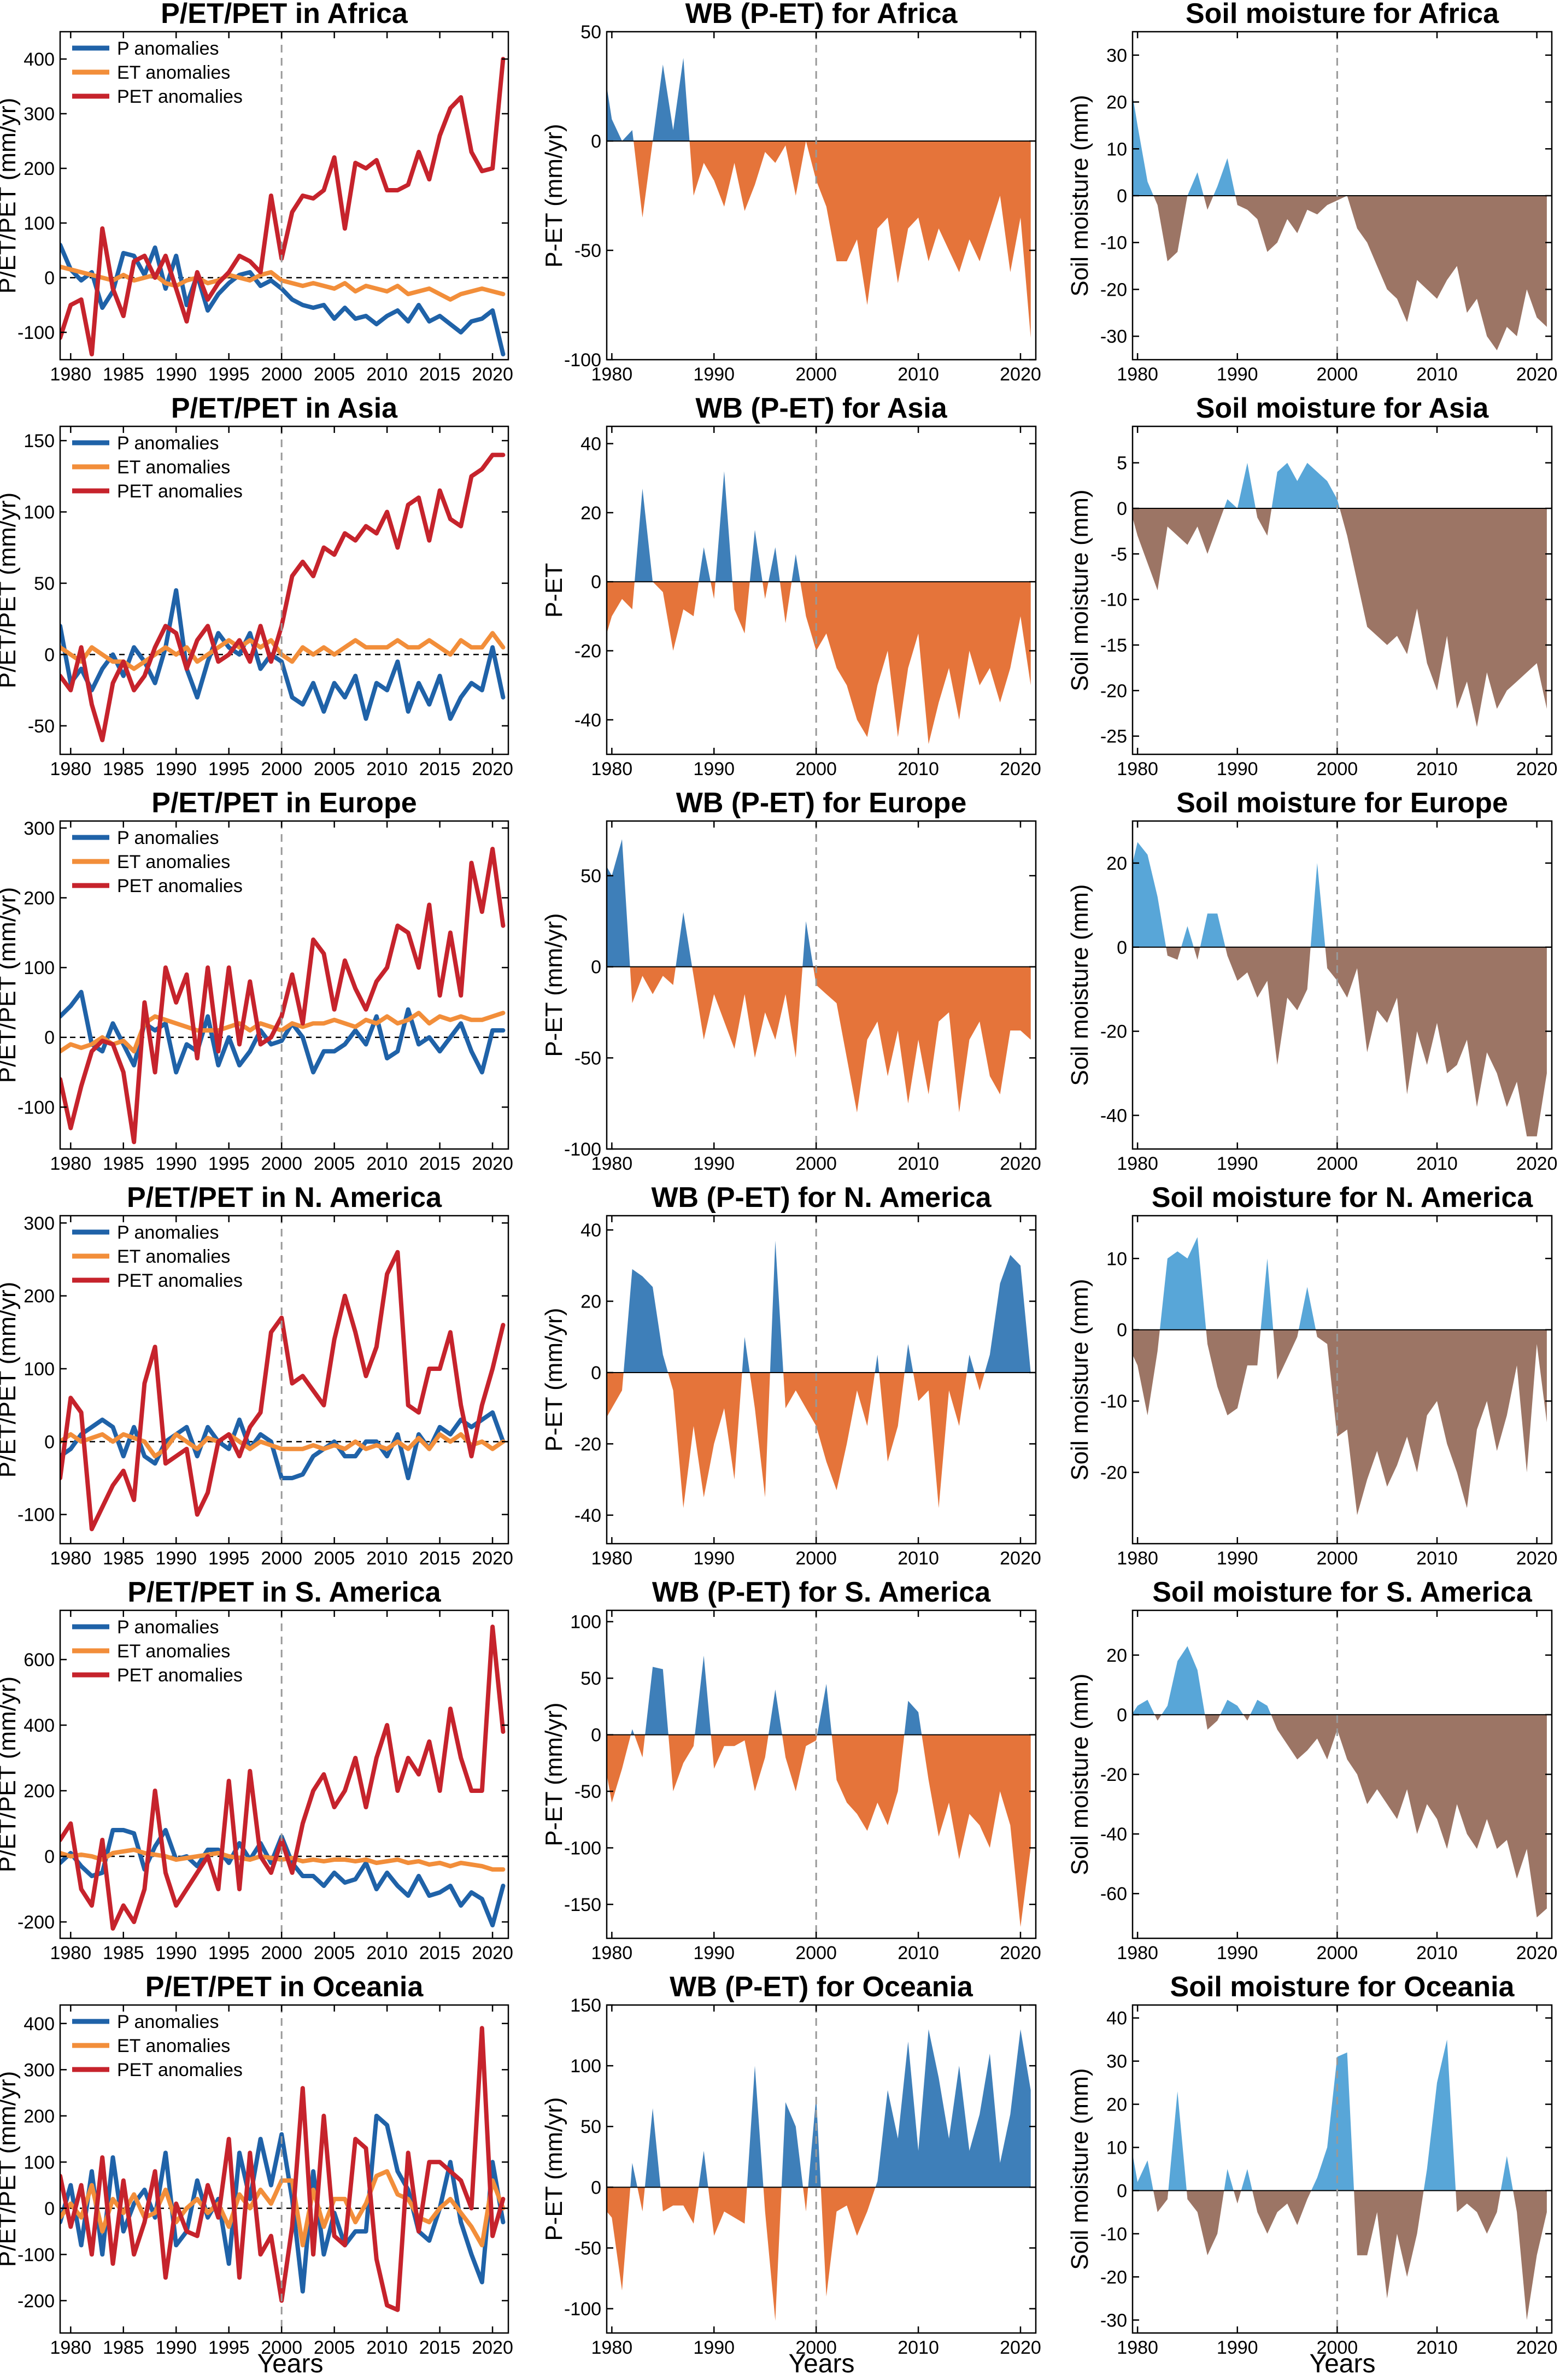 The height and width of the screenshot is (2380, 1560). What do you see at coordinates (1113, 600) in the screenshot?
I see `y-tick-label-soil-moisture-for-asia-3: -10` at bounding box center [1113, 600].